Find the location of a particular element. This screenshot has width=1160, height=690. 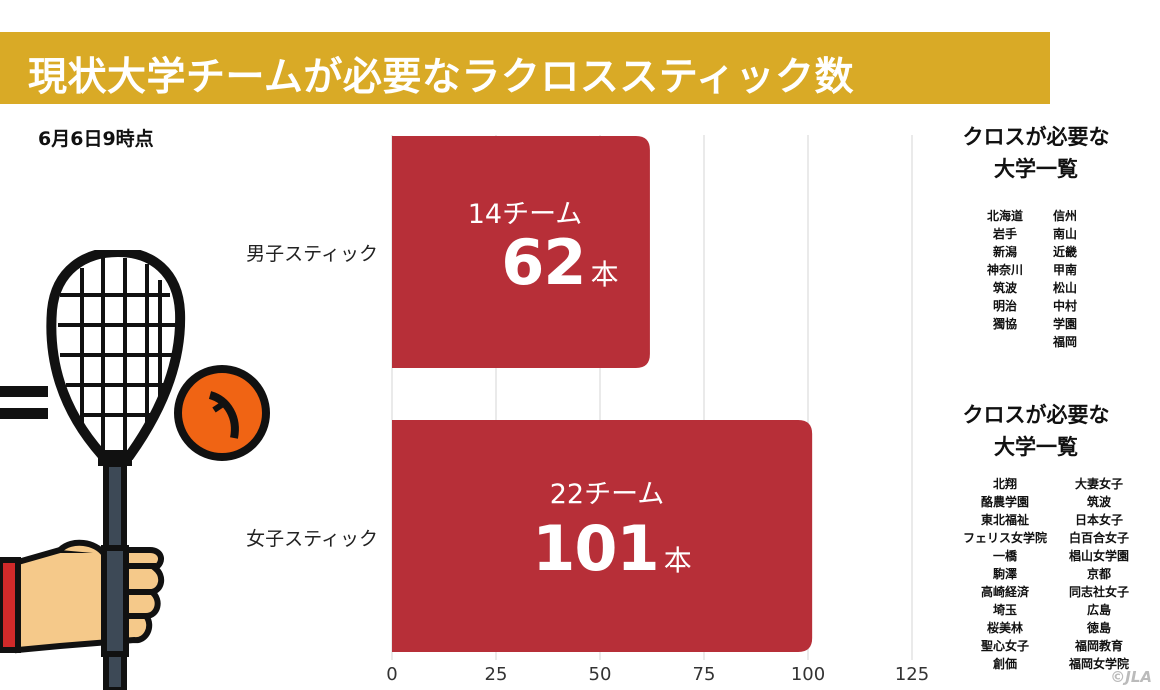

hand-icon is located at coordinates (82, 598).